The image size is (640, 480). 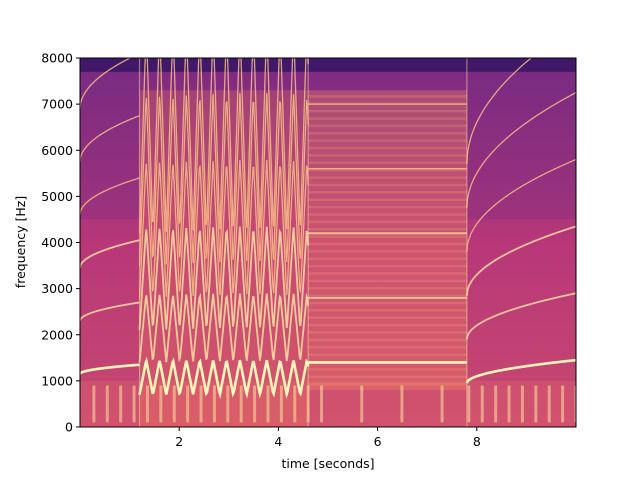 What do you see at coordinates (378, 441) in the screenshot?
I see `x-tick-label: 6` at bounding box center [378, 441].